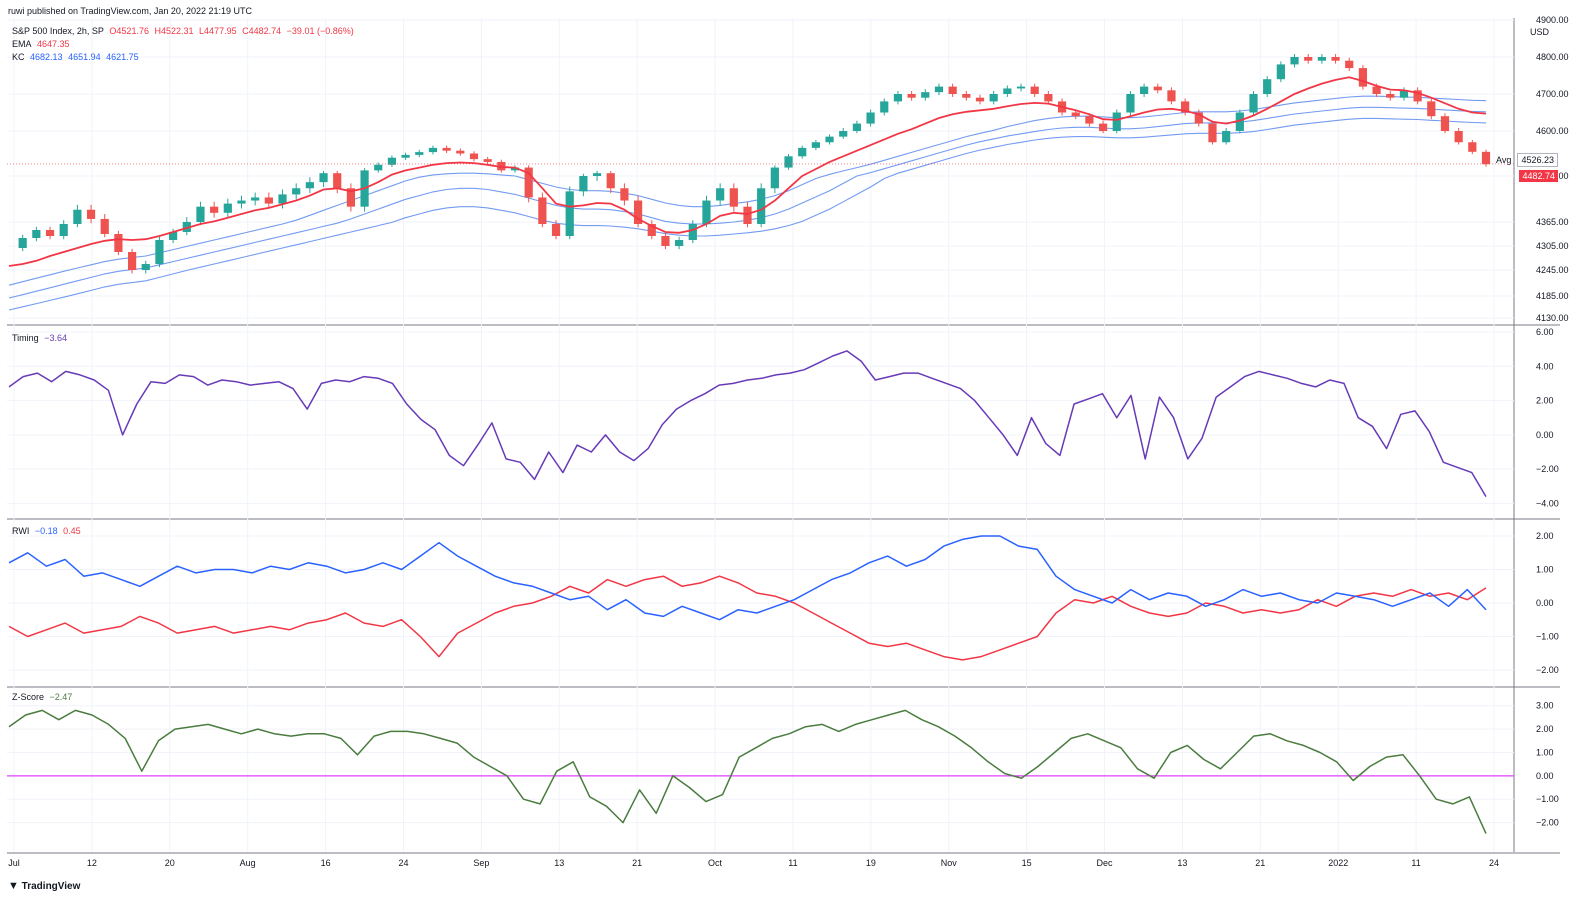 This screenshot has height=900, width=1572. Describe the element at coordinates (1545, 536) in the screenshot. I see `y-tick-label: 2.00` at that location.